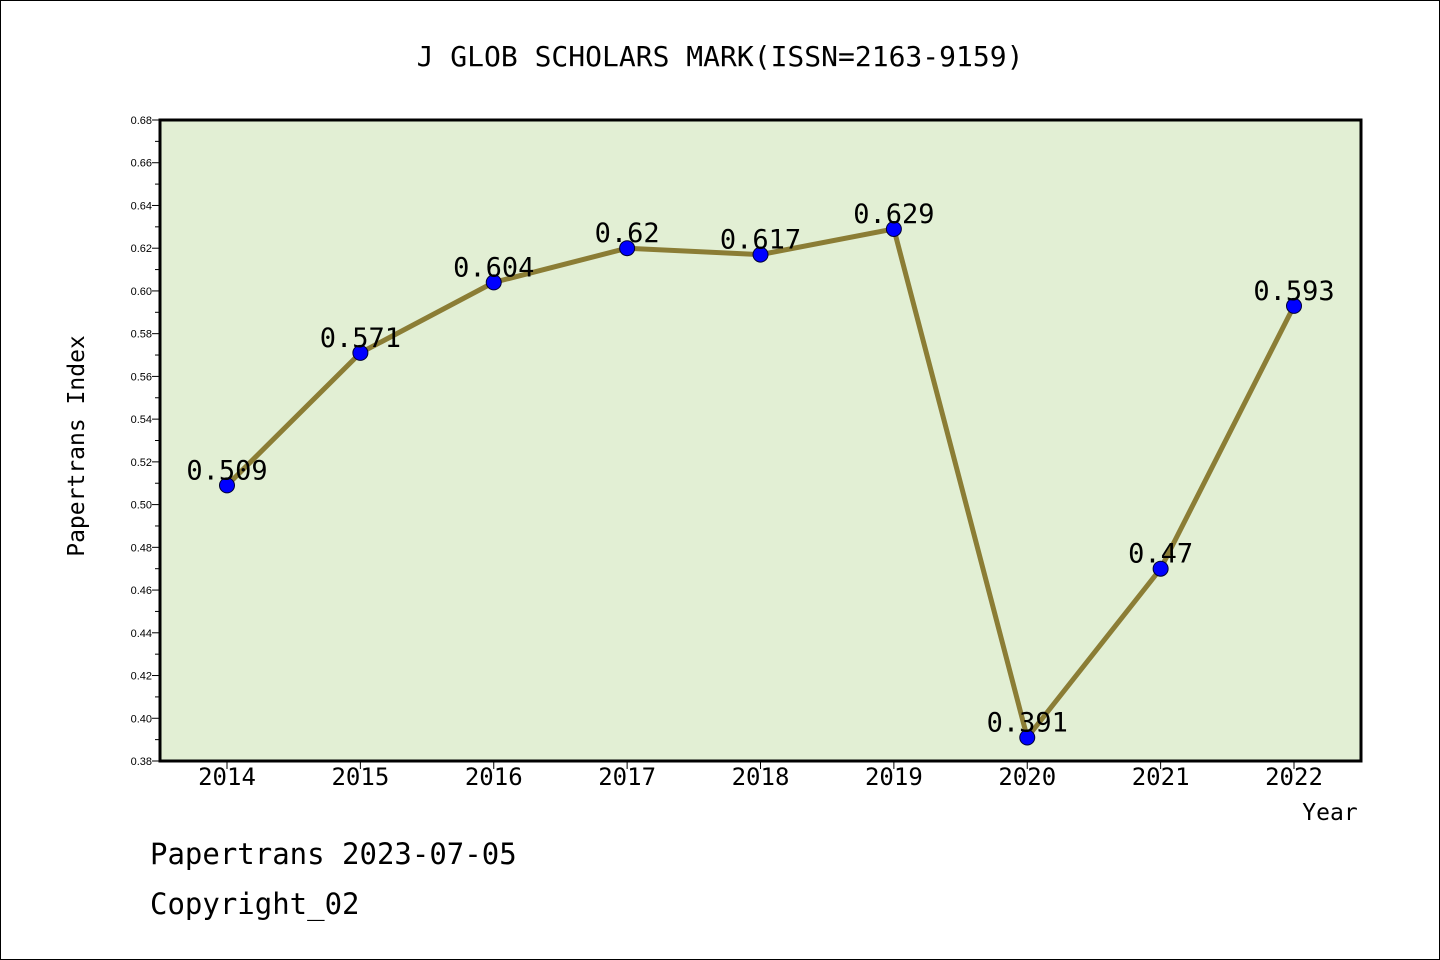  I want to click on x-tick-label: 2014, so click(227, 777).